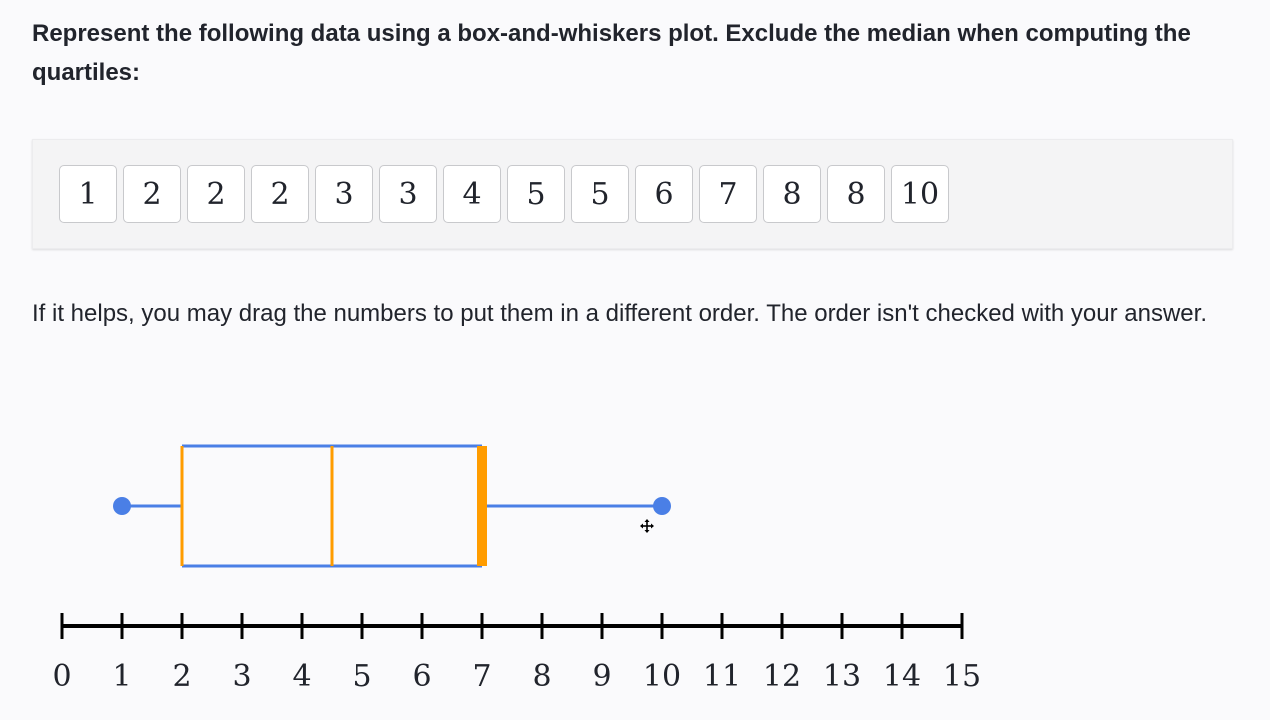  What do you see at coordinates (472, 194) in the screenshot?
I see `data-tile: 4` at bounding box center [472, 194].